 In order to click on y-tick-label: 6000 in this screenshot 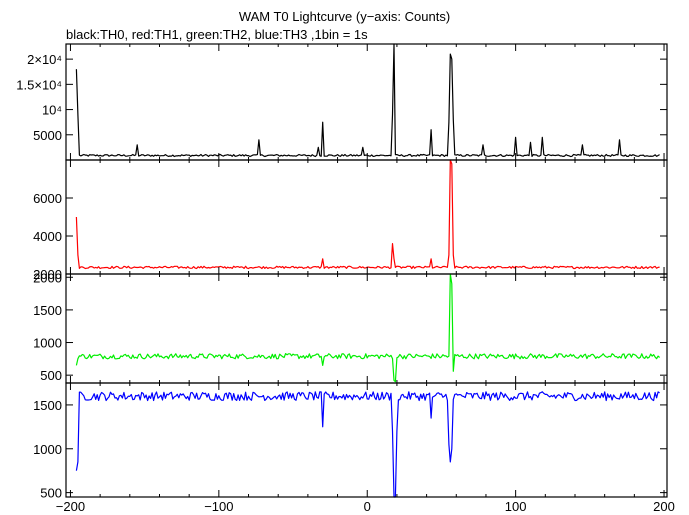, I will do `click(47, 198)`.